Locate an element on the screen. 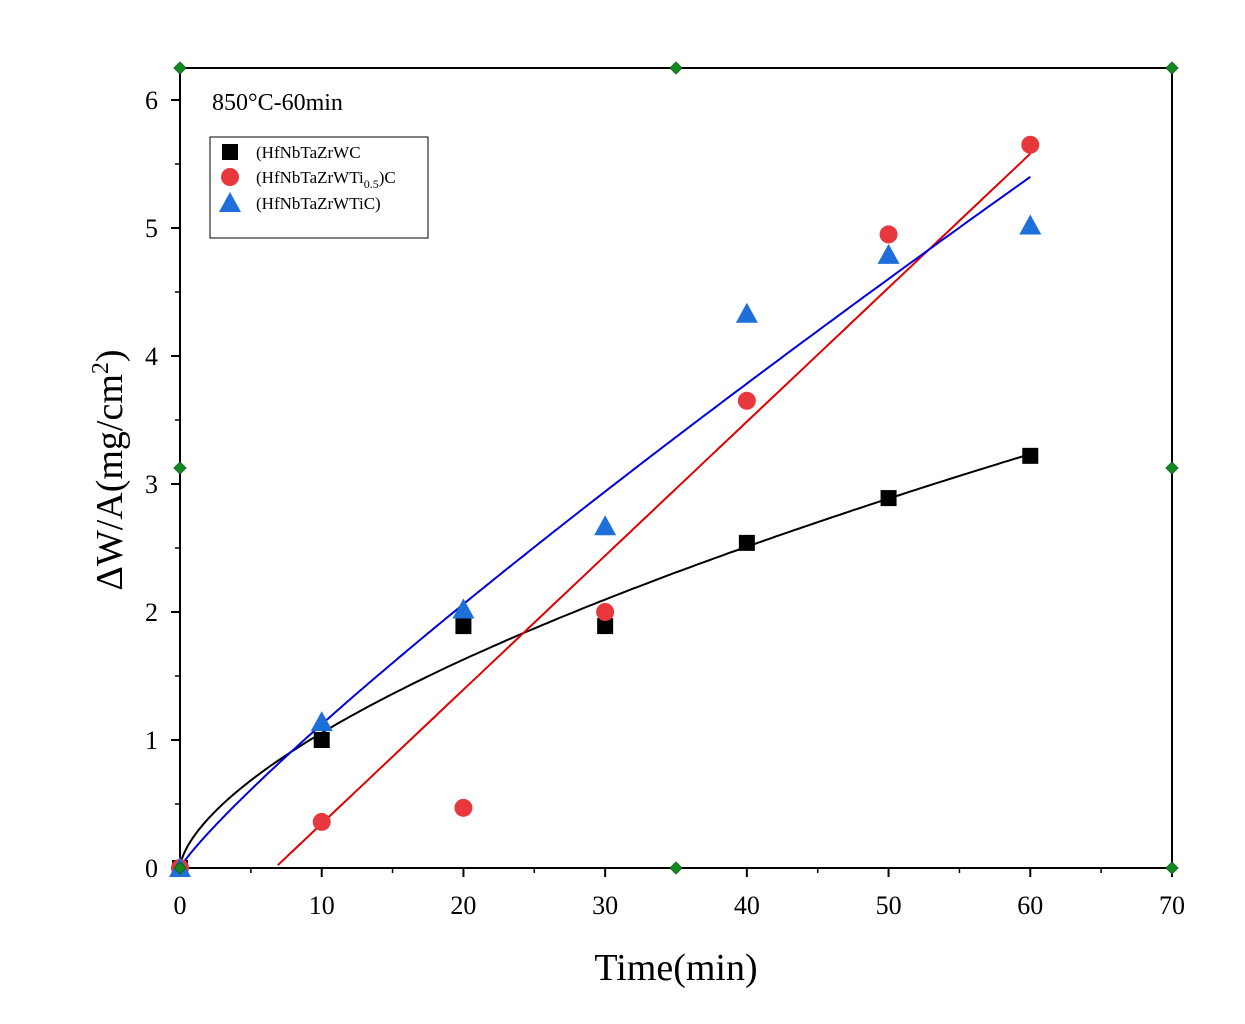 The image size is (1245, 1024). x-tick-label: 60 is located at coordinates (1030, 905).